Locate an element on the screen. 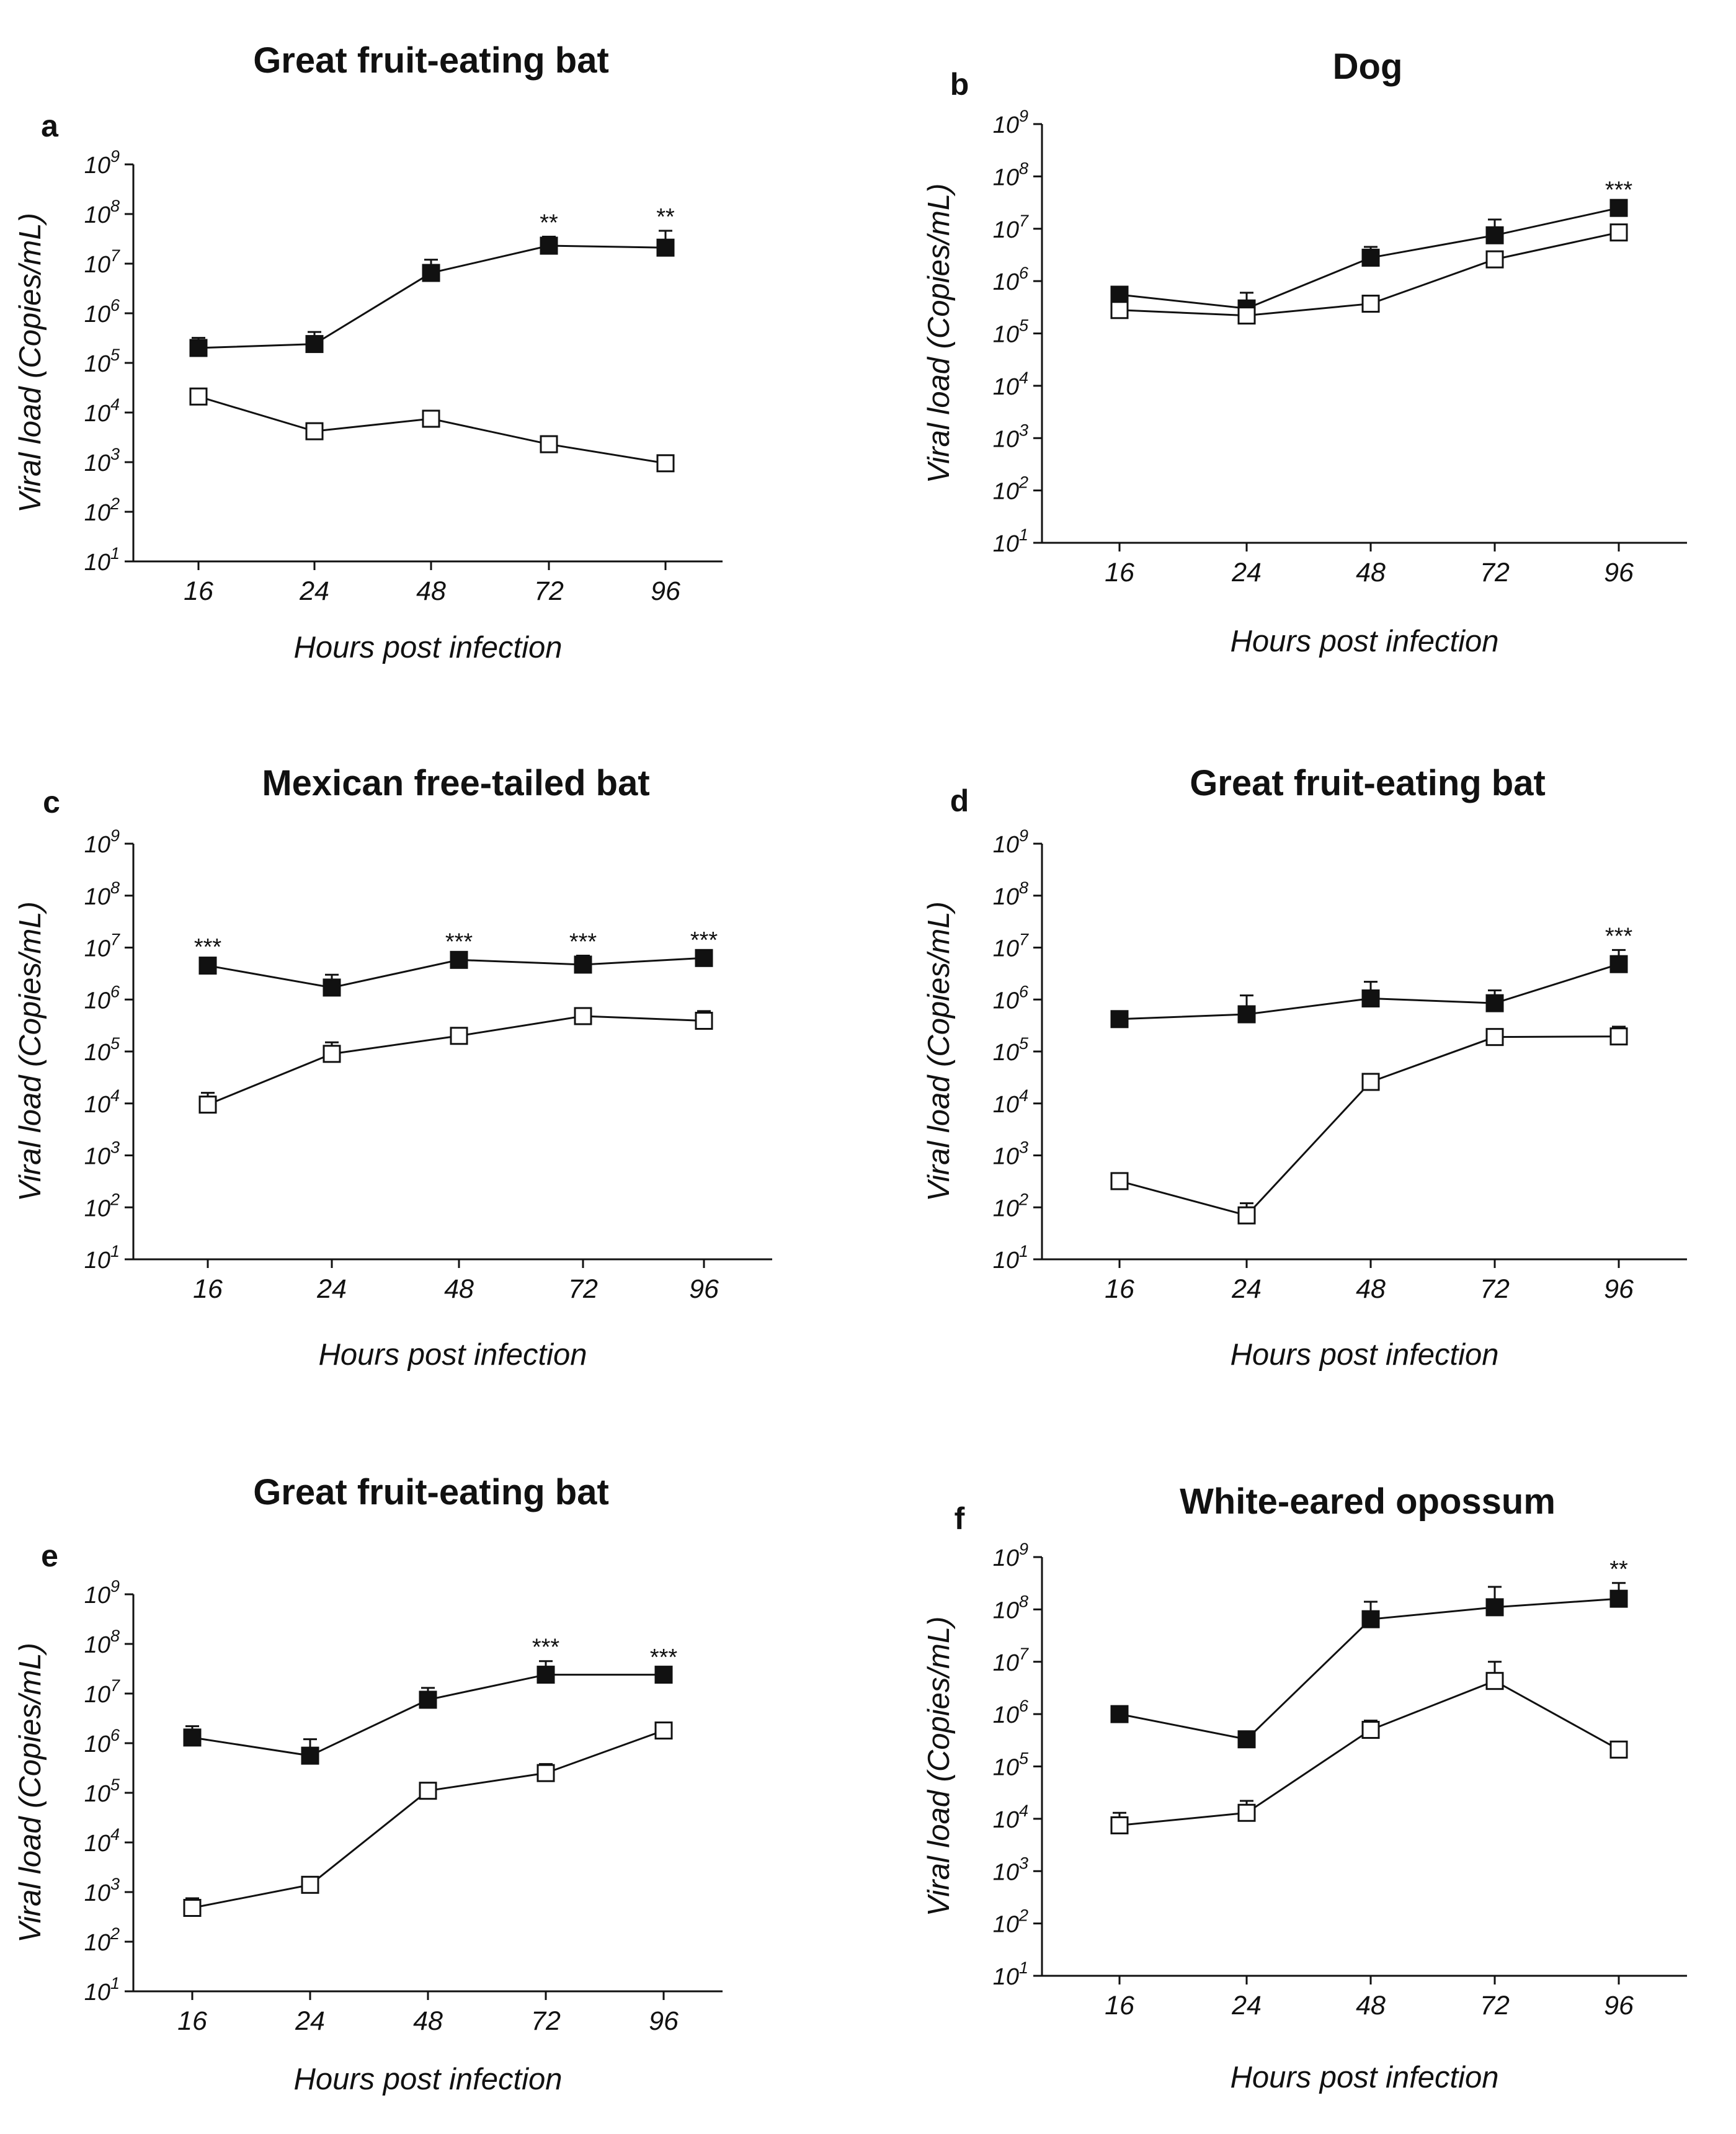 This screenshot has height=2134, width=1736. y-tick-exponent: 2 is located at coordinates (1023, 1199).